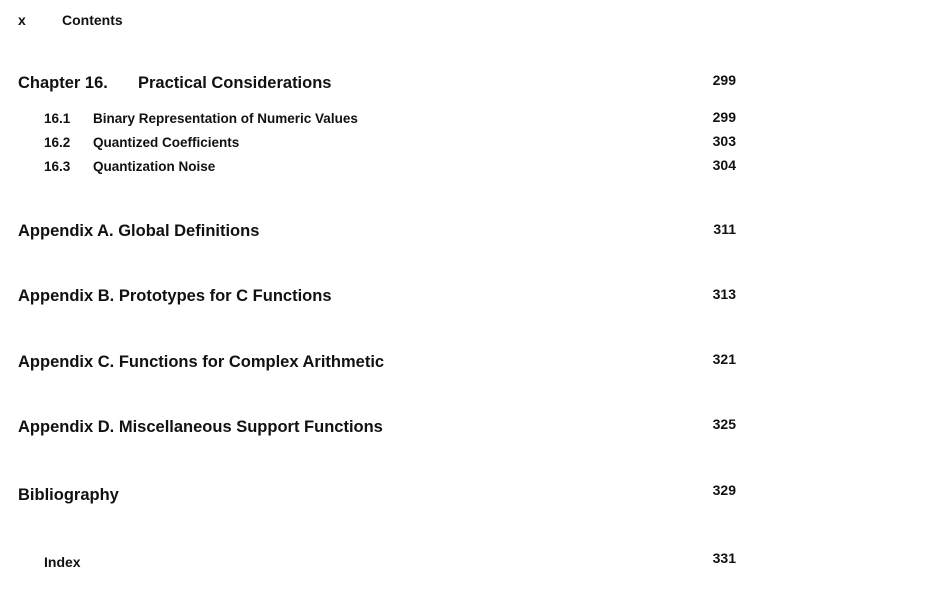 Image resolution: width=950 pixels, height=607 pixels. Describe the element at coordinates (225, 118) in the screenshot. I see `section-title: Binary Representation of Numeric Values` at that location.